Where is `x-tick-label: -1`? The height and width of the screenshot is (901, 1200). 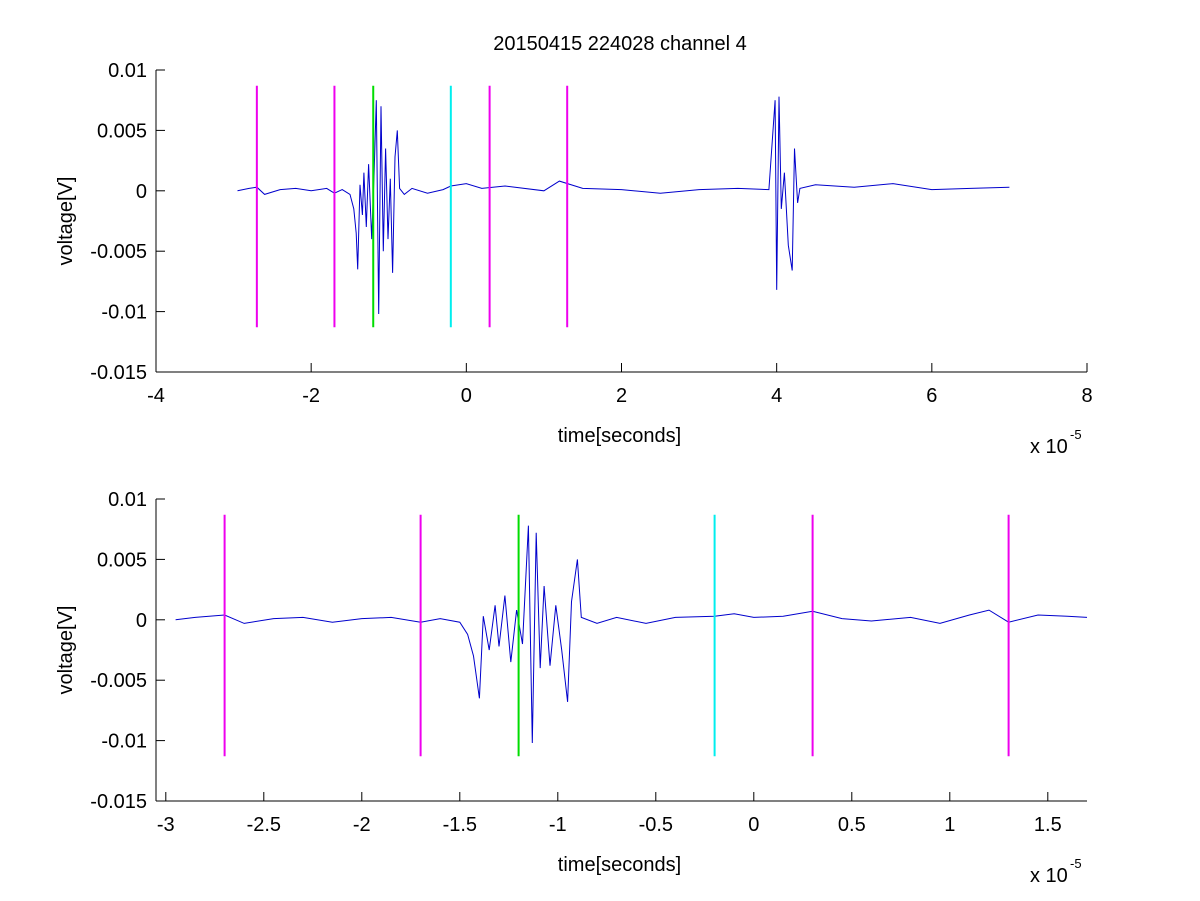 x-tick-label: -1 is located at coordinates (558, 825).